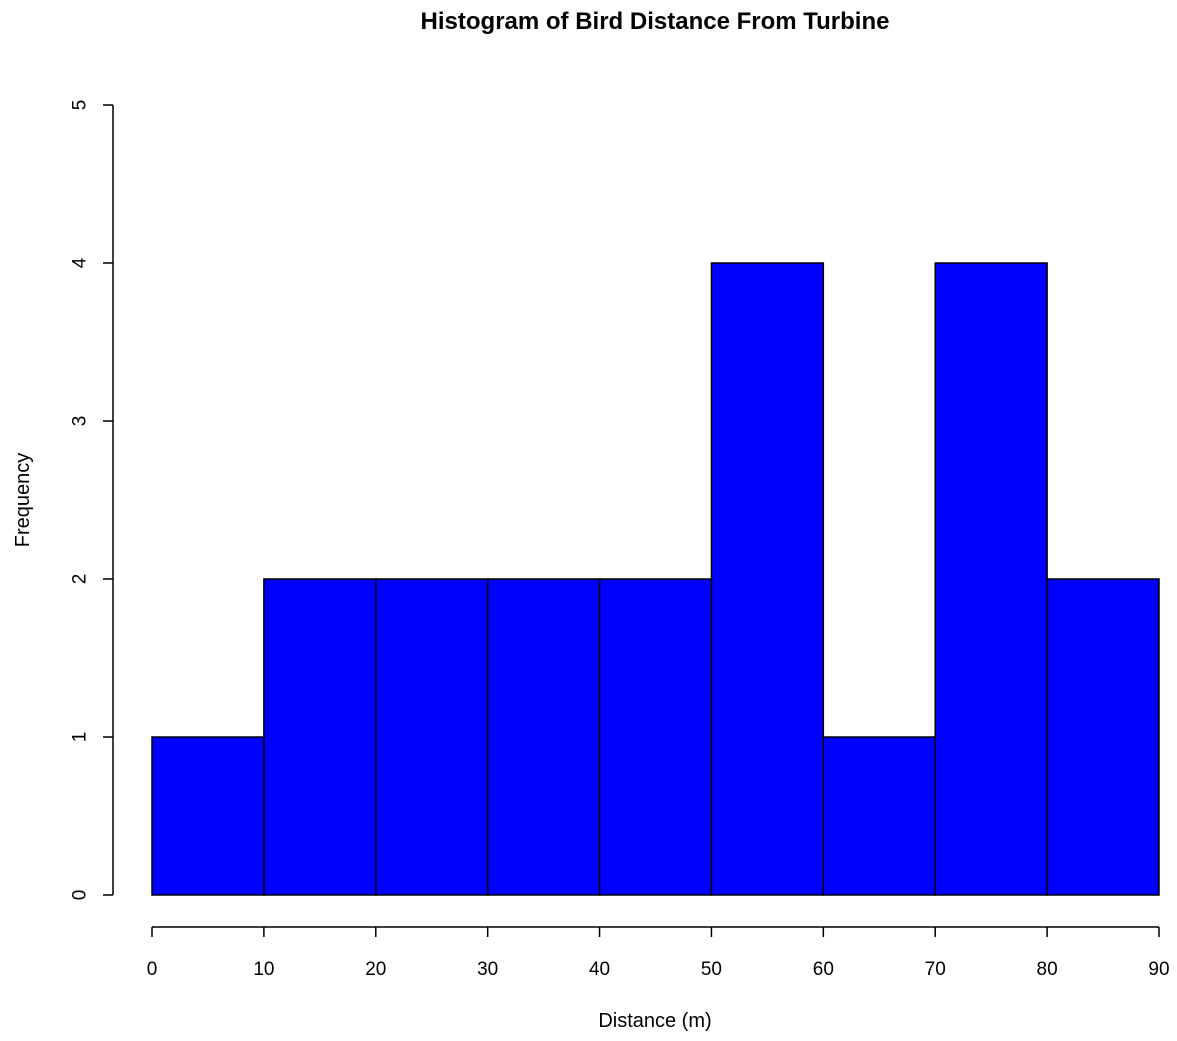  I want to click on chart-title: Histogram of Bird Distance From Turbine, so click(655, 21).